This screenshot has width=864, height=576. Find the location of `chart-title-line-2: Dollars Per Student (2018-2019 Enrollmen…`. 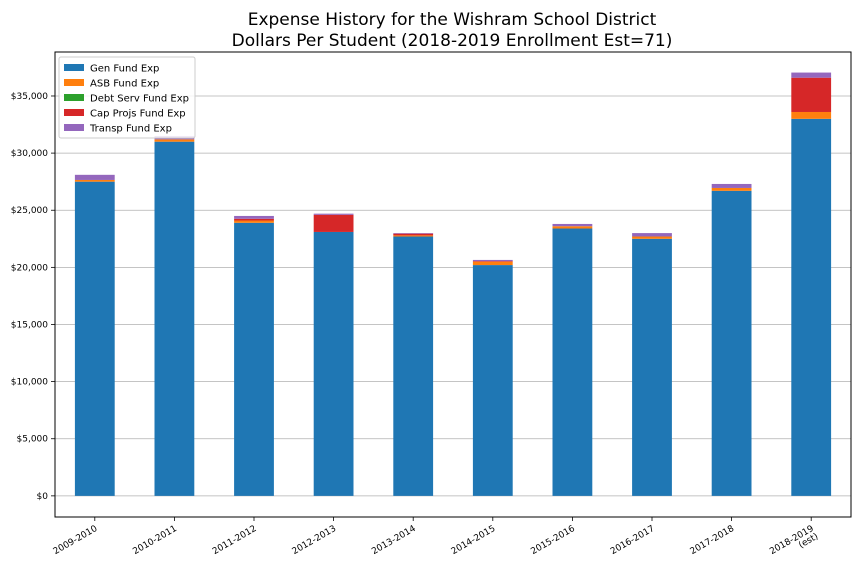

chart-title-line-2: Dollars Per Student (2018-2019 Enrollmen… is located at coordinates (452, 41).